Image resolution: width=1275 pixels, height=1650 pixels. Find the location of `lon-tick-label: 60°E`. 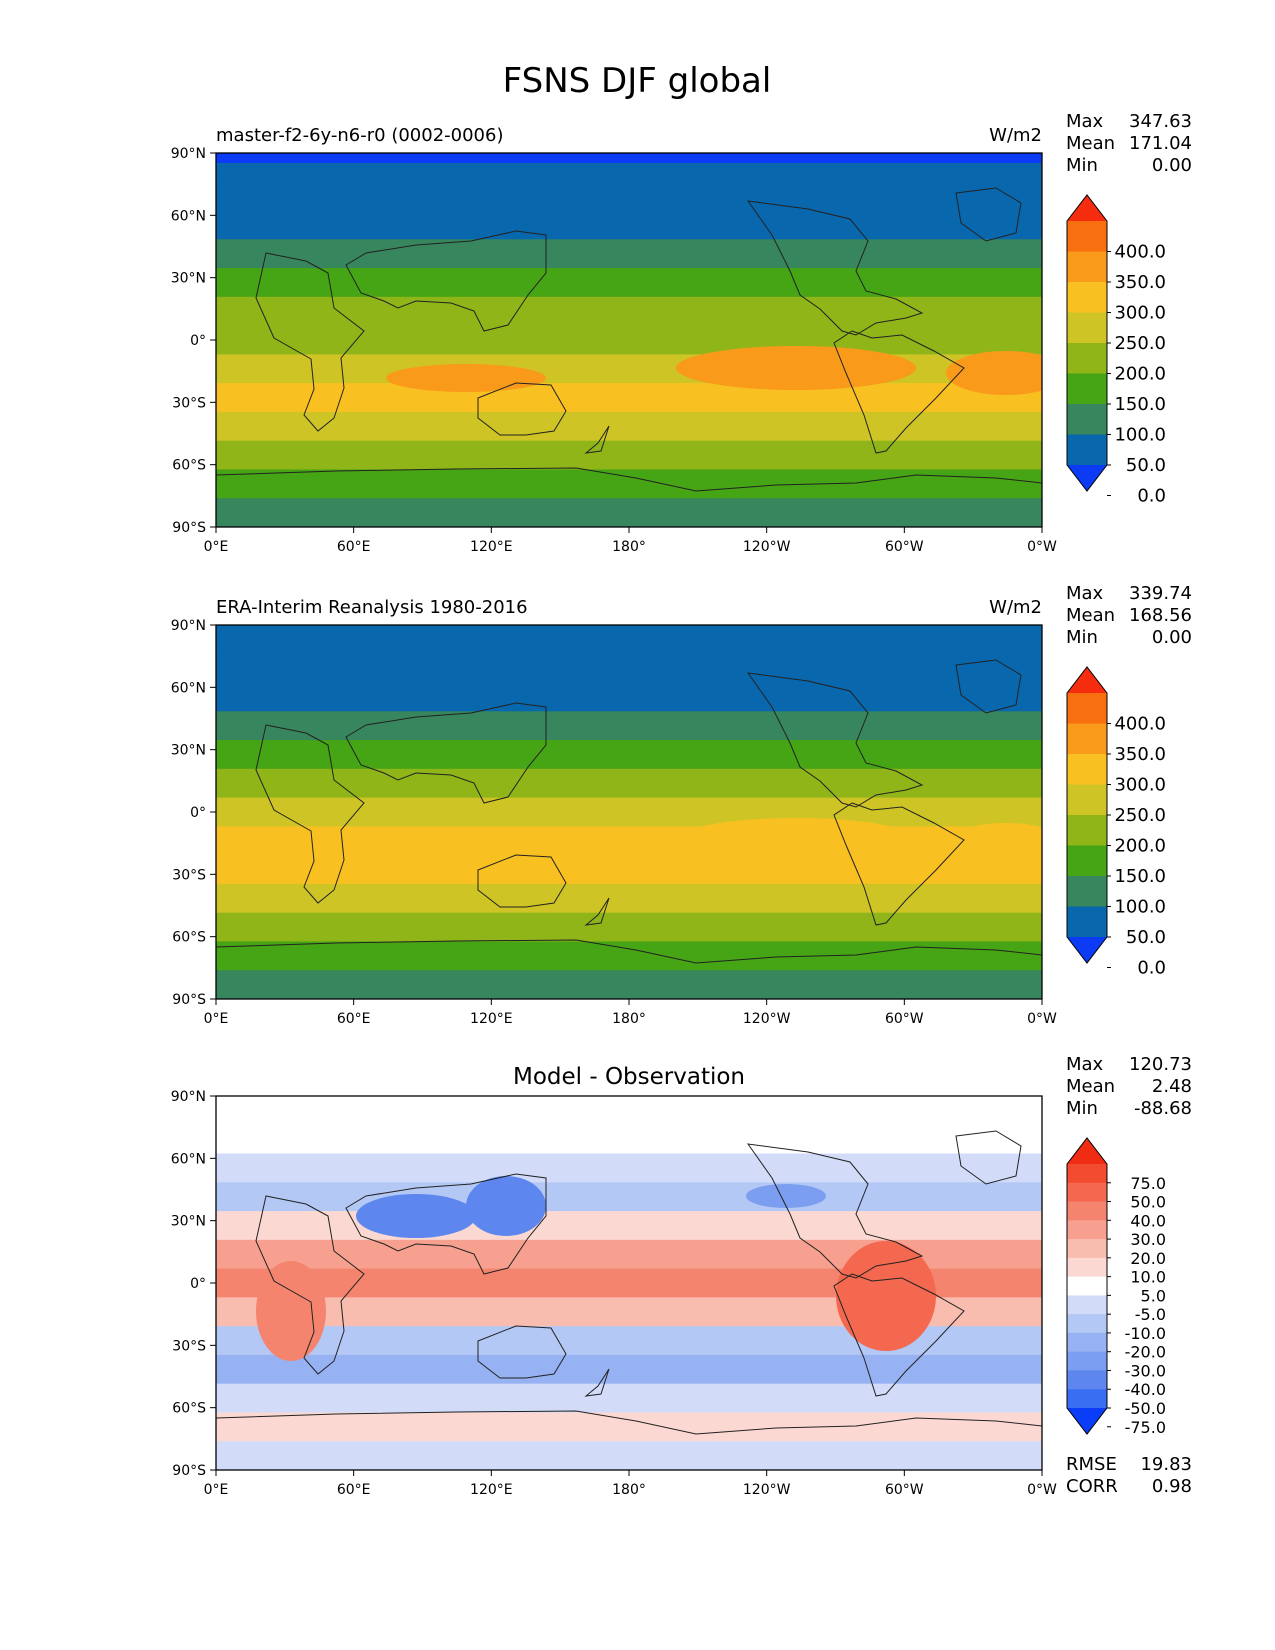

lon-tick-label: 60°E is located at coordinates (354, 1490).